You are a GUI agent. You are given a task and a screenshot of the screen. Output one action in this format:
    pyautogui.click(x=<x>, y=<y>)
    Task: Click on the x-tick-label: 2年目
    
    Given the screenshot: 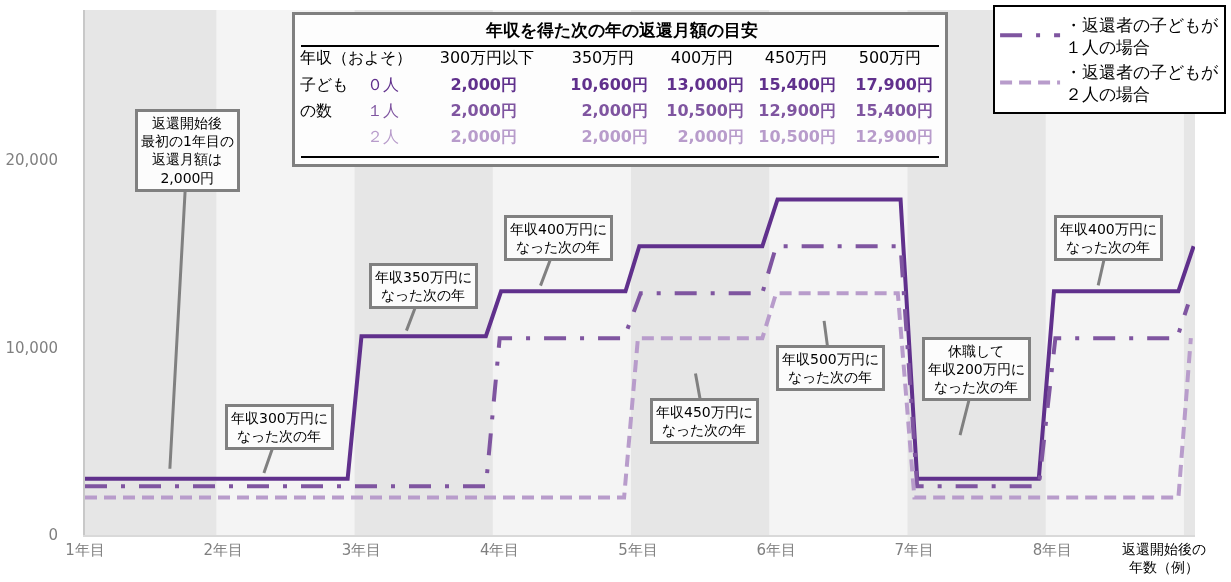 What is the action you would take?
    pyautogui.click(x=223, y=550)
    